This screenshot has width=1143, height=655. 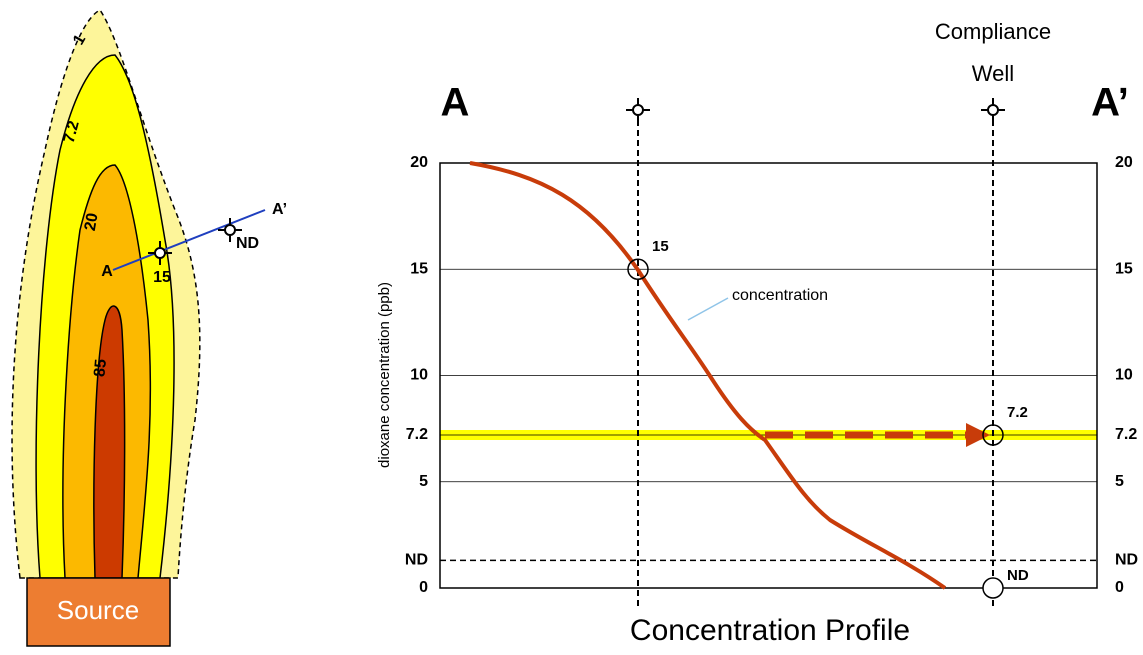 I want to click on section-line, so click(x=189, y=240).